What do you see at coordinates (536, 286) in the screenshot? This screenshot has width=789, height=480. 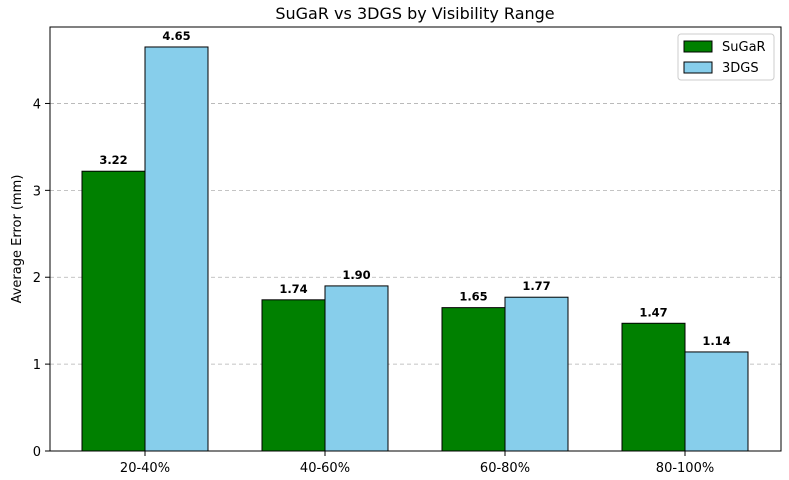 I see `data-label-3dgs-2: 1.77` at bounding box center [536, 286].